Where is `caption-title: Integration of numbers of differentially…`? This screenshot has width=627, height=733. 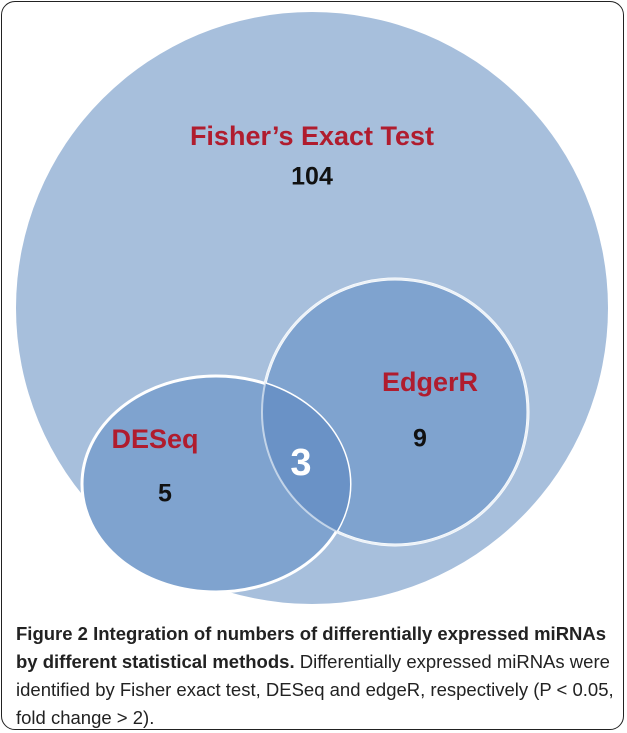 caption-title: Integration of numbers of differentially… is located at coordinates (311, 647).